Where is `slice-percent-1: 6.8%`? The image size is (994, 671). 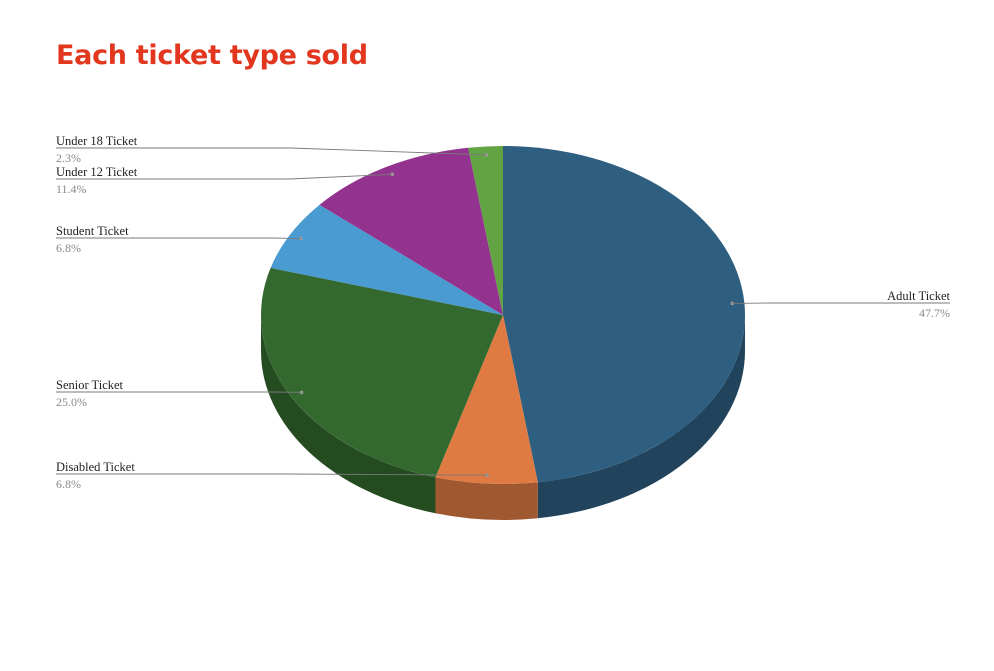
slice-percent-1: 6.8% is located at coordinates (68, 484).